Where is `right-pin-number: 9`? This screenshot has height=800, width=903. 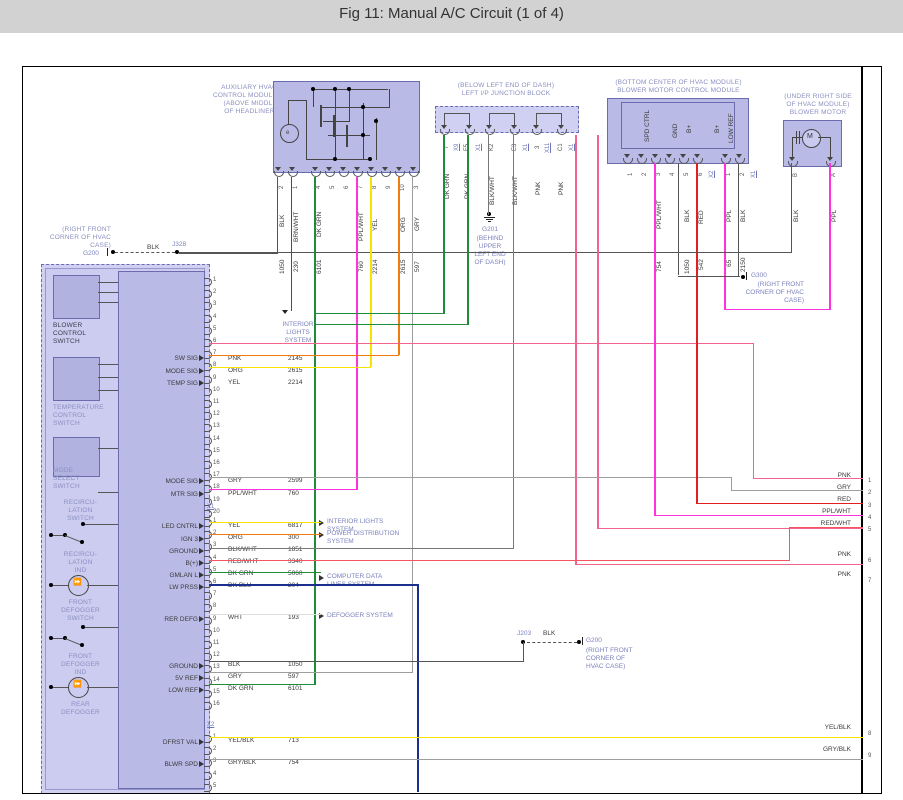 right-pin-number: 9 is located at coordinates (870, 756).